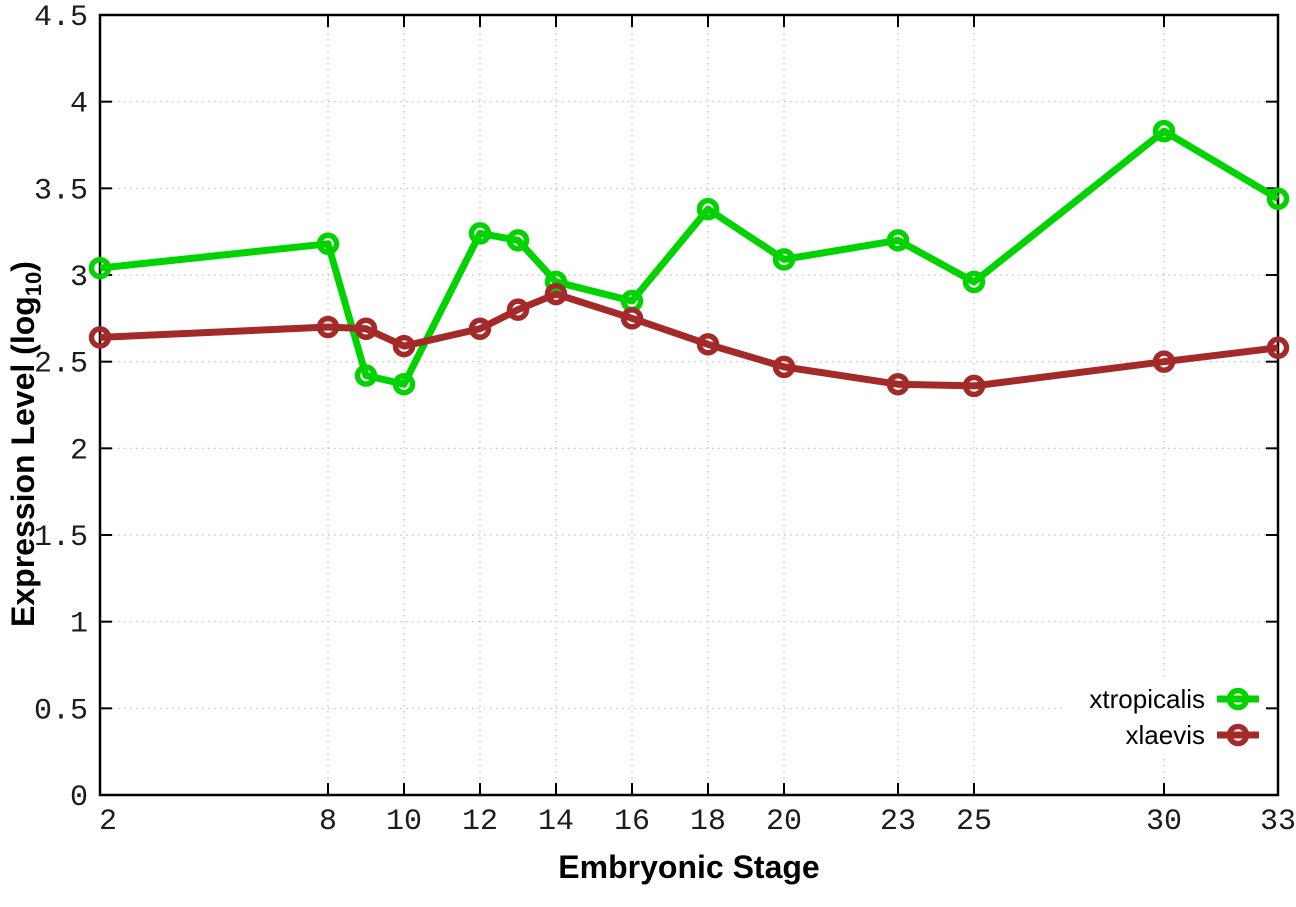 This screenshot has height=907, width=1296. Describe the element at coordinates (708, 822) in the screenshot. I see `x-tick-label-18: 18` at that location.